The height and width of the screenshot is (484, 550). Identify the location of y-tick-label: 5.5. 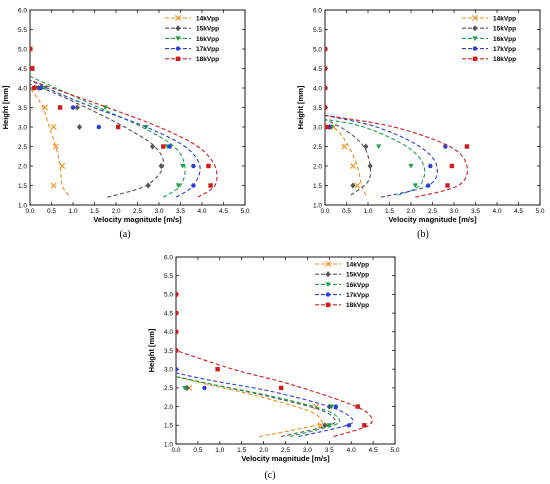
(168, 276).